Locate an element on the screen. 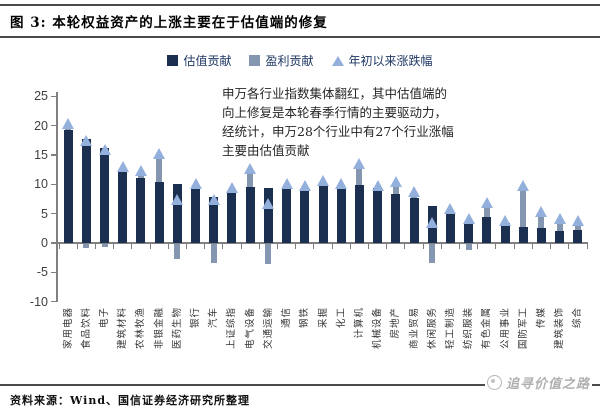 The image size is (600, 412). x-category-label: 电子 is located at coordinates (105, 318).